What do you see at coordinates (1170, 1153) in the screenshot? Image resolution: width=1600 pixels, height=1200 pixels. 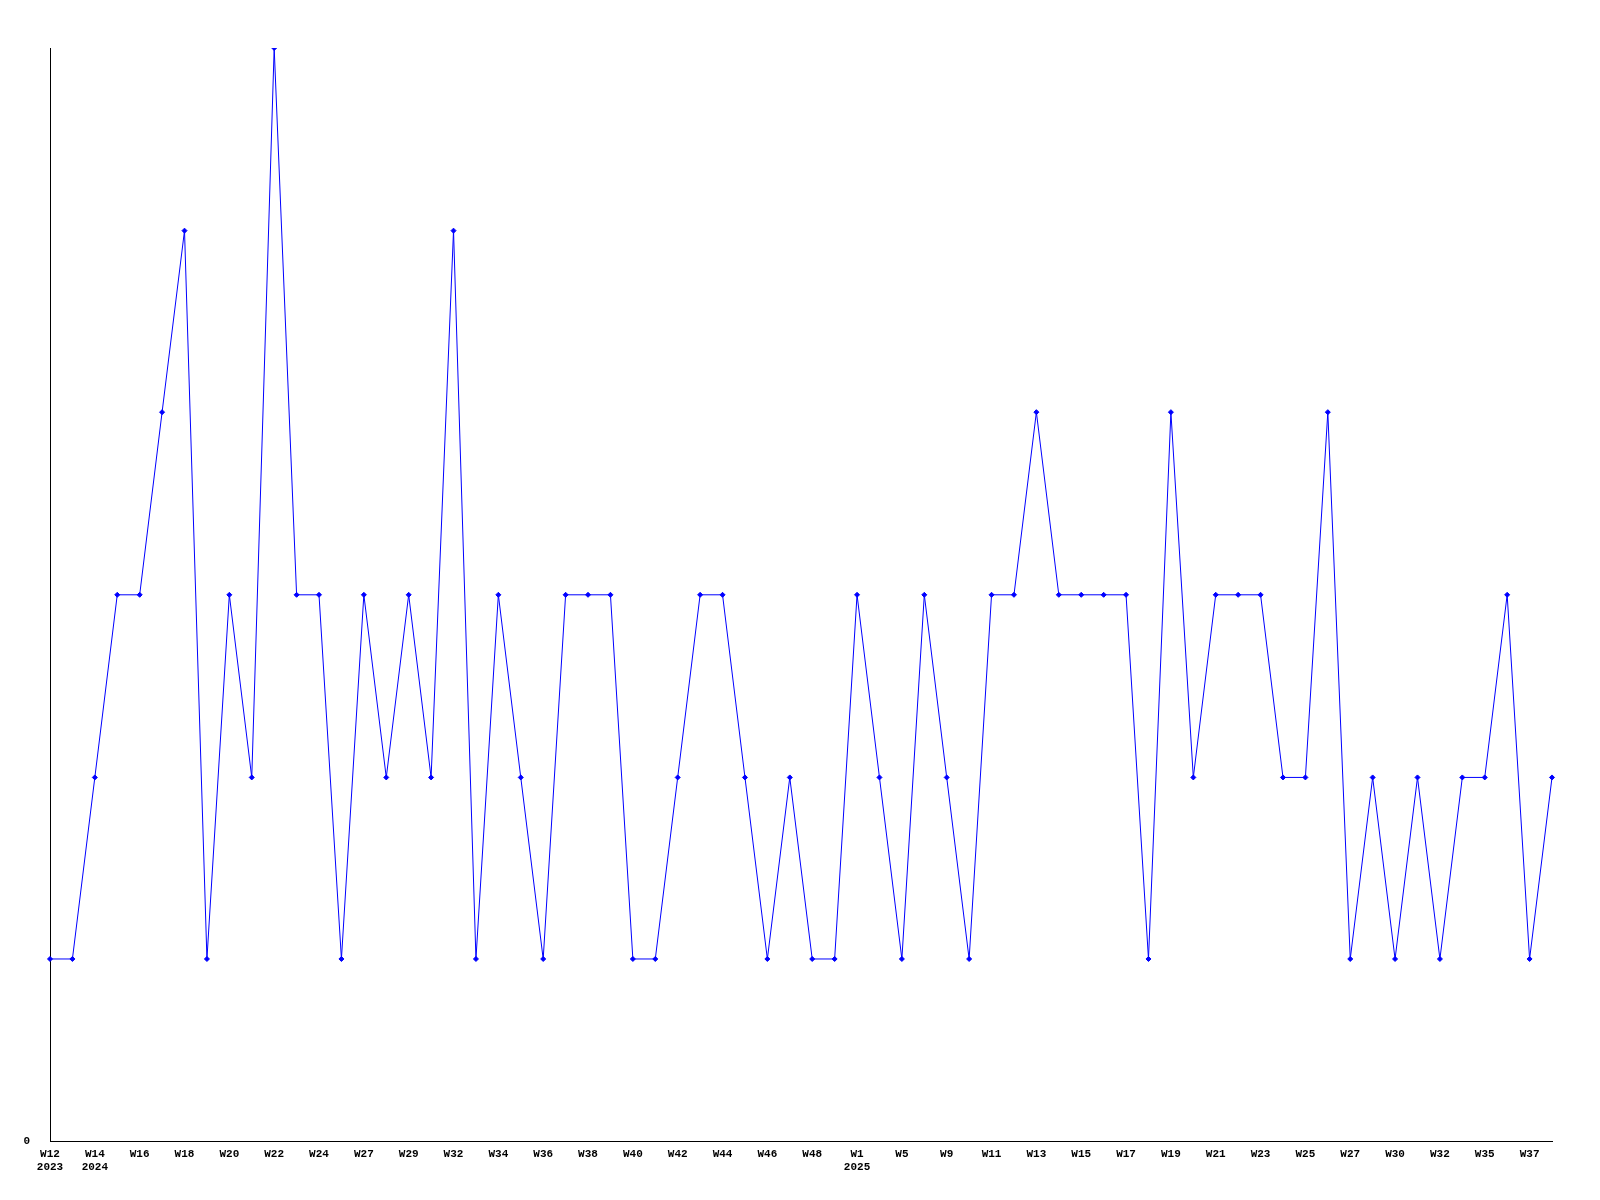 I see `x-tick-label: W19` at bounding box center [1170, 1153].